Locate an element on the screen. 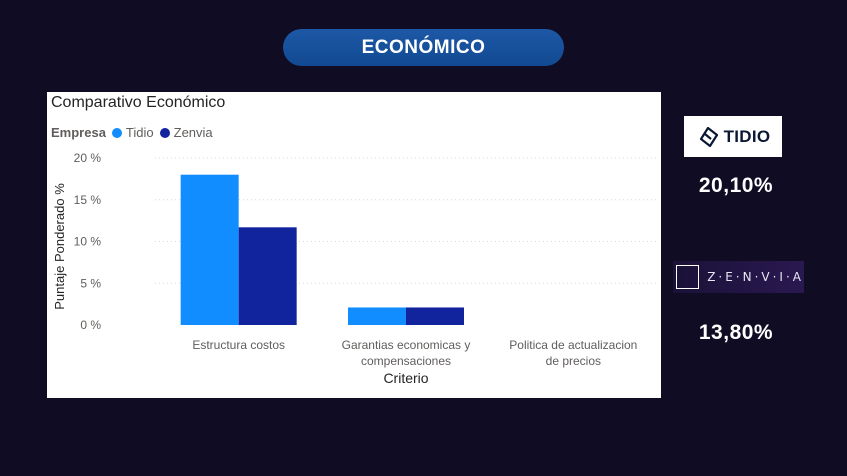 The width and height of the screenshot is (847, 476). x-tick-label: Garantias economicas y is located at coordinates (406, 345).